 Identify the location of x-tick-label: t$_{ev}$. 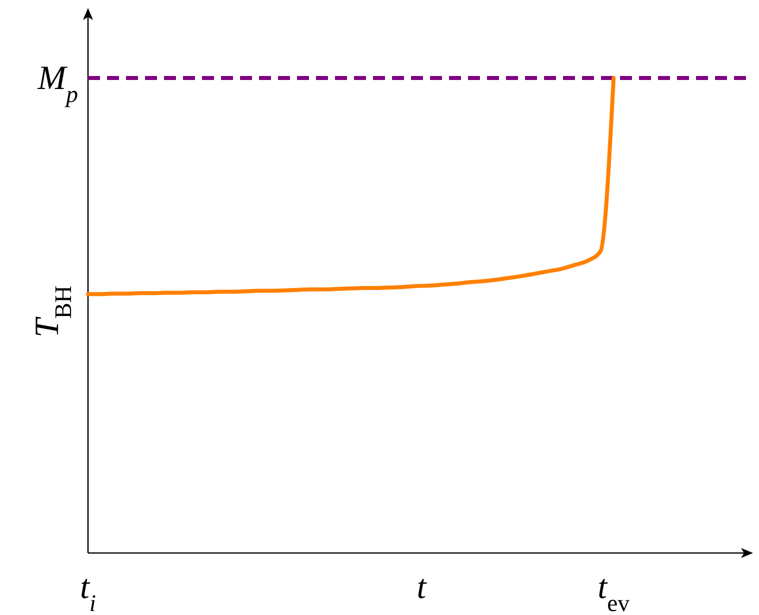
(614, 592).